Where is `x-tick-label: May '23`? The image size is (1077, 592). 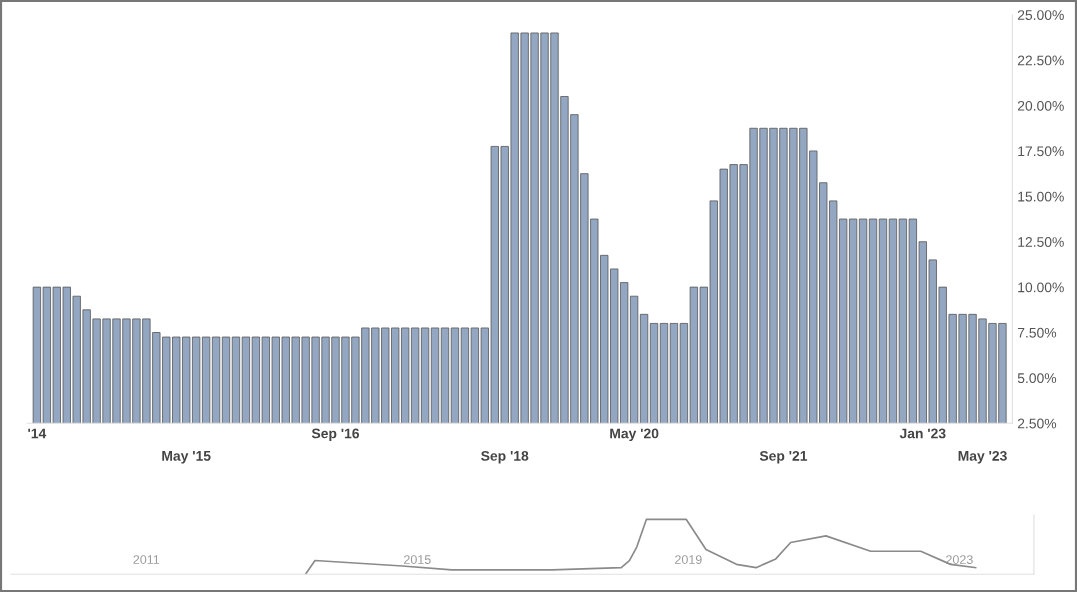 x-tick-label: May '23 is located at coordinates (982, 457).